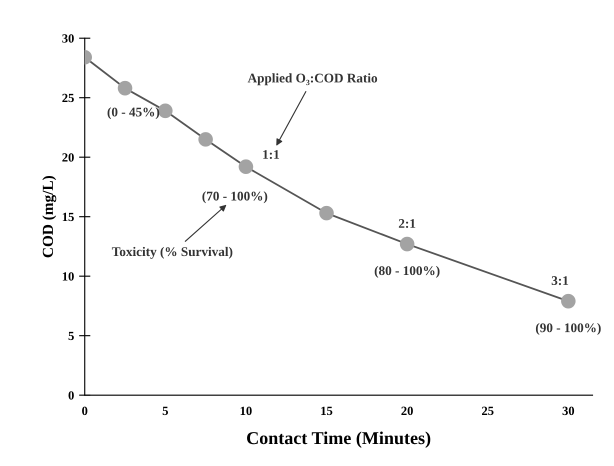  I want to click on x-tick-label: 15, so click(326, 411).